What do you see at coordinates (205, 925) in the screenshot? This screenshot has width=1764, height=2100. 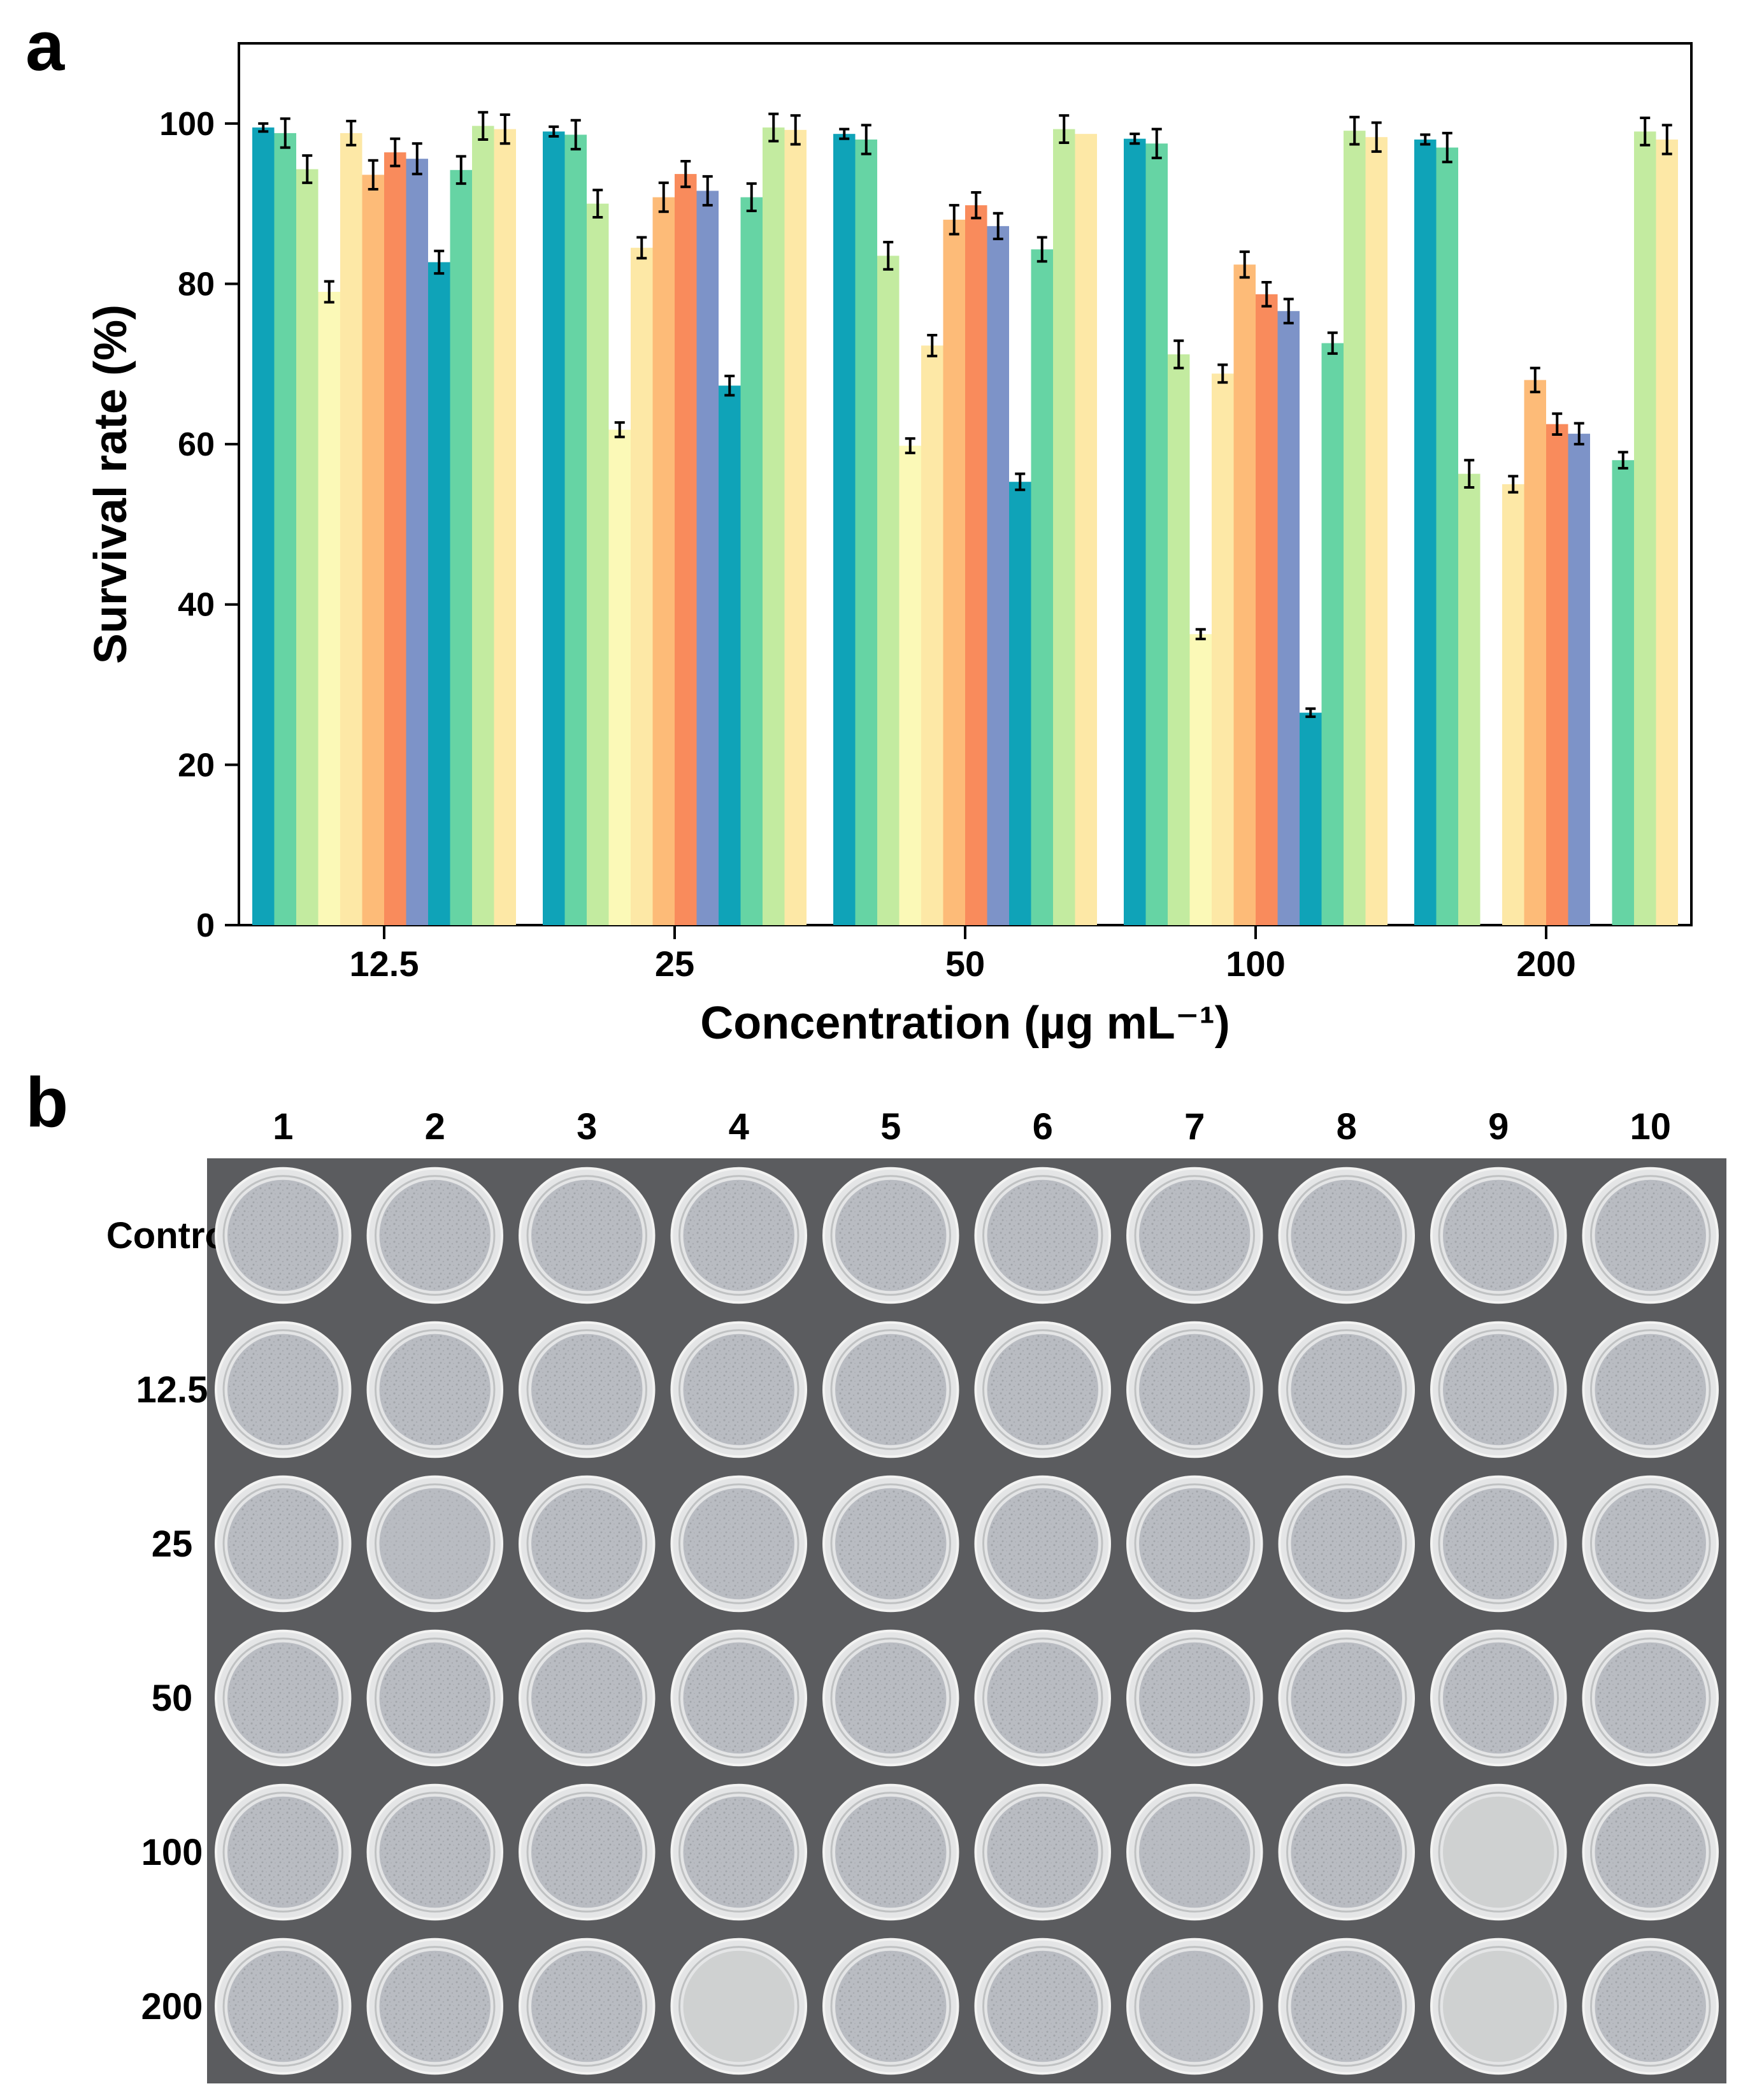 I see `y-tick-label: 0` at bounding box center [205, 925].